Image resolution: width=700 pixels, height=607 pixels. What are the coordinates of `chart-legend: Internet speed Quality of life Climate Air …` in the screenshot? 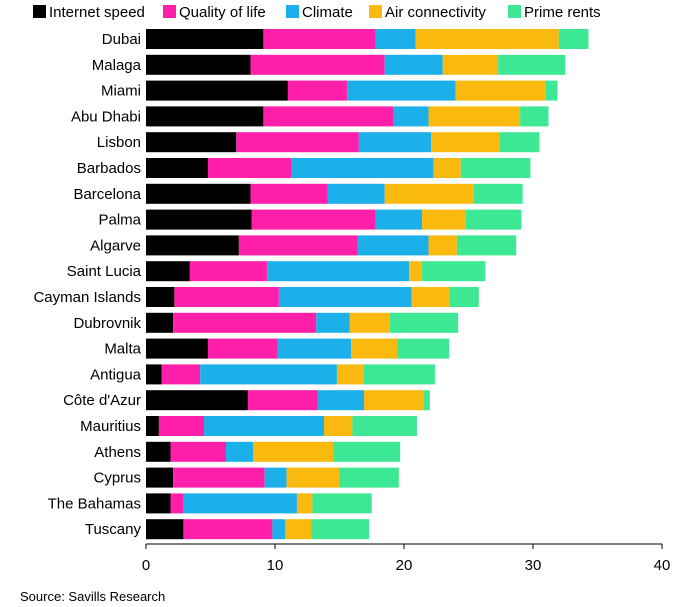 It's located at (317, 12).